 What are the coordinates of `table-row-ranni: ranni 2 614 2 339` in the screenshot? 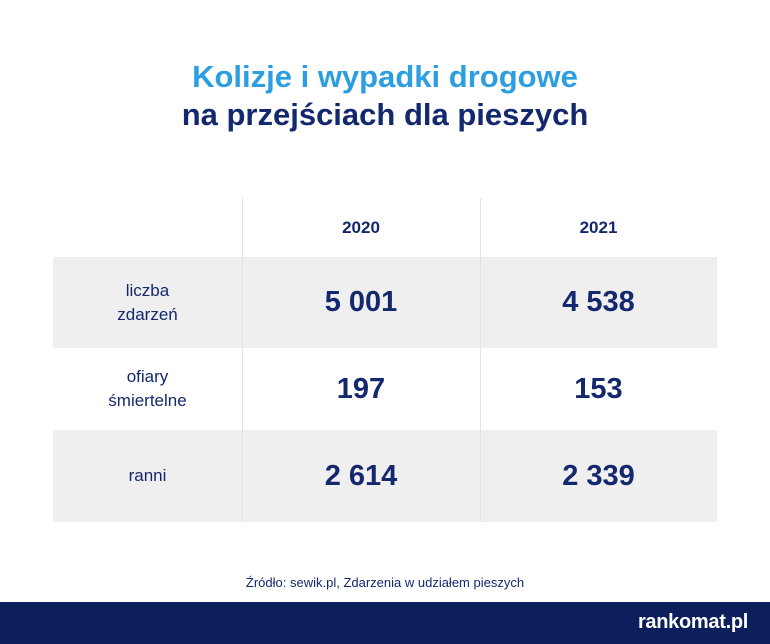 It's located at (385, 476).